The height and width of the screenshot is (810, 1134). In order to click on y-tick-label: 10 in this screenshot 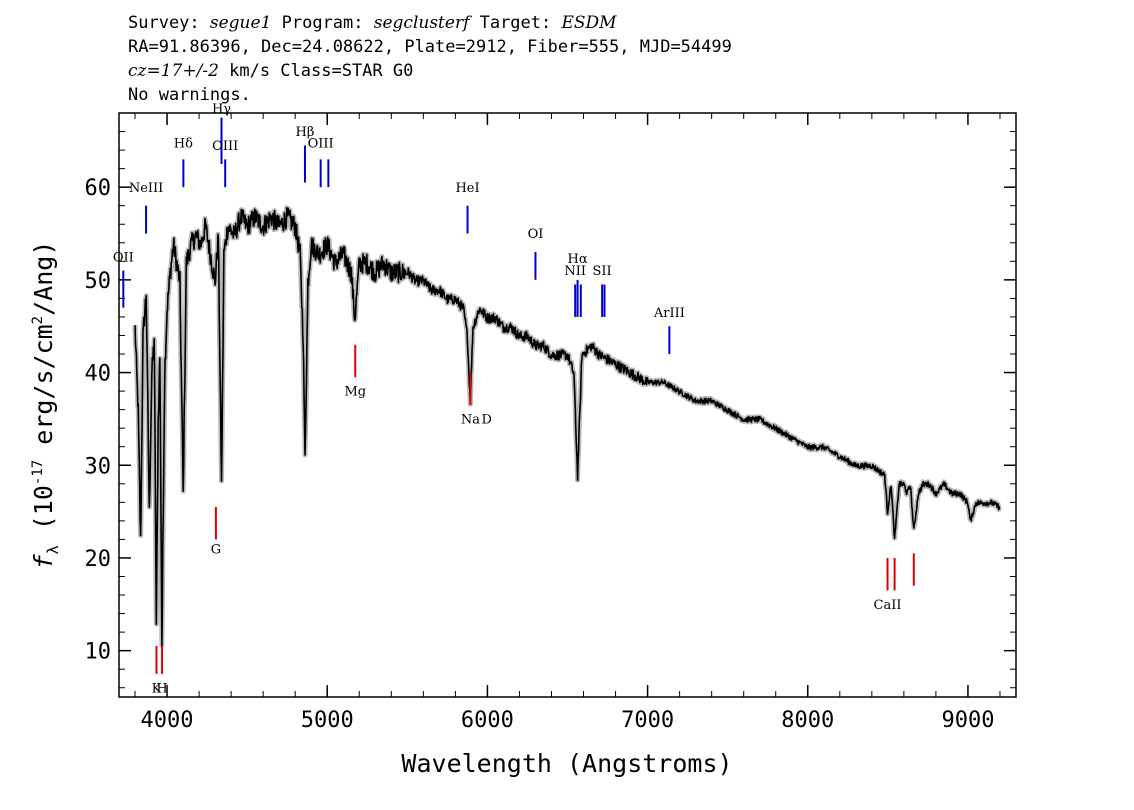, I will do `click(98, 652)`.